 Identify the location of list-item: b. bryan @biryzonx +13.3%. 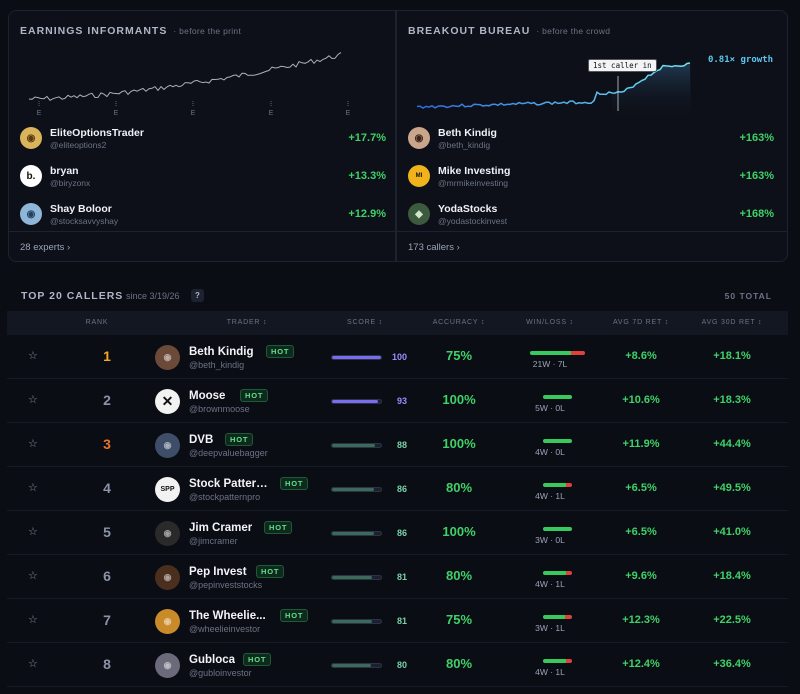
(203, 180).